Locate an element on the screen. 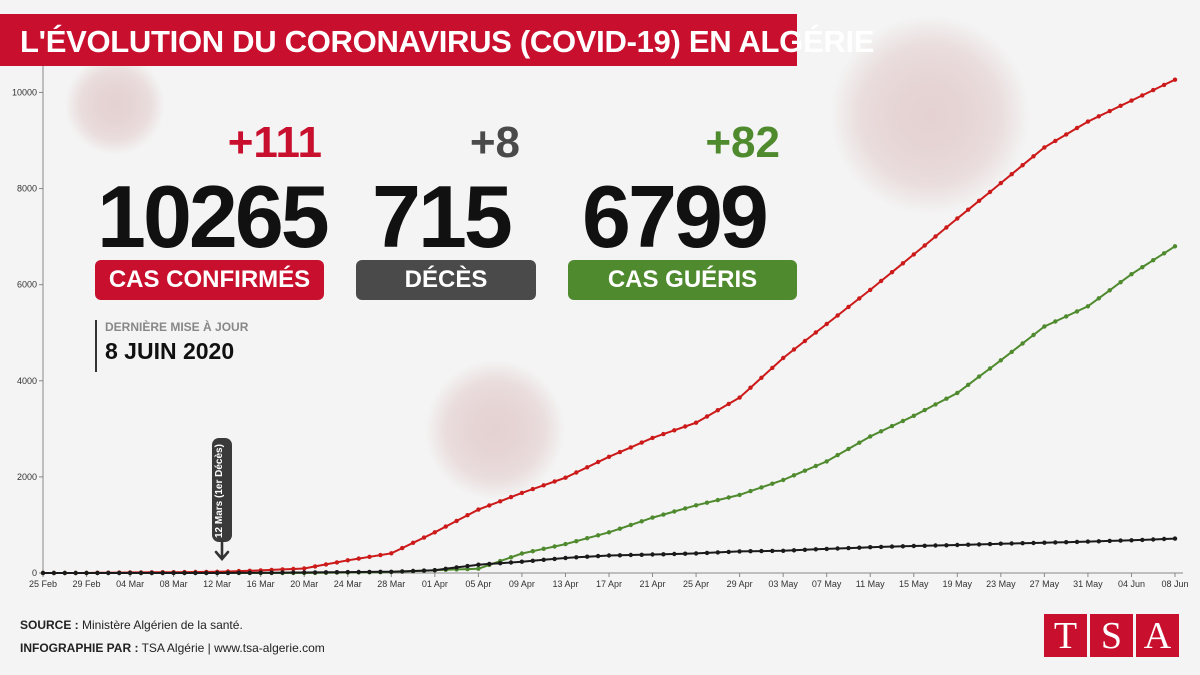  credit-label: INFOGRAPHIE PAR : is located at coordinates (79, 648).